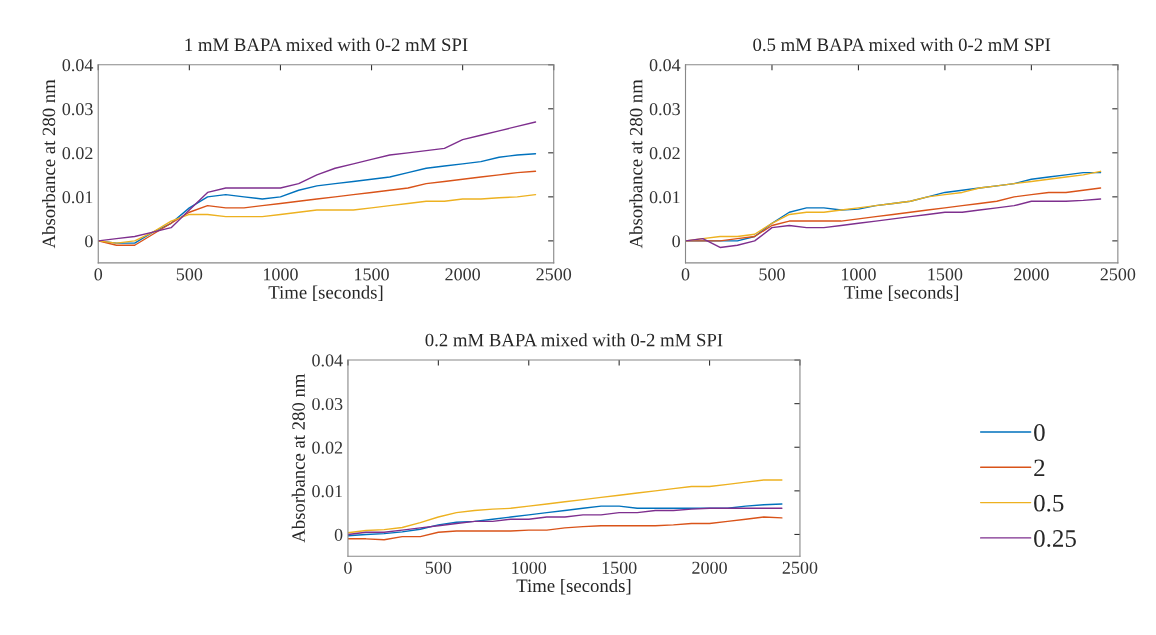 The image size is (1156, 635). What do you see at coordinates (1039, 468) in the screenshot?
I see `legend-label: 2` at bounding box center [1039, 468].